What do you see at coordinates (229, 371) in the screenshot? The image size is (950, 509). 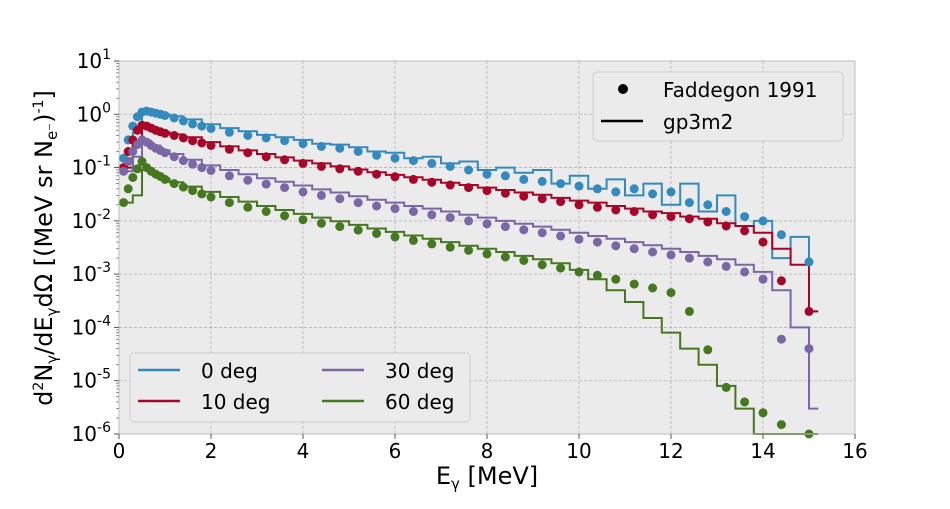 I see `series-legend-0deg: 0 deg` at bounding box center [229, 371].